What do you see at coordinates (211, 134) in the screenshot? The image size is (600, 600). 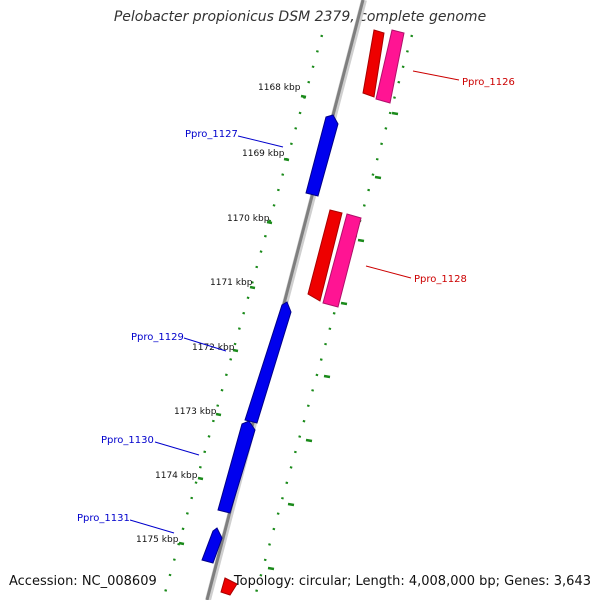 I see `gene-label-ppro-1127: Ppro_1127` at bounding box center [211, 134].